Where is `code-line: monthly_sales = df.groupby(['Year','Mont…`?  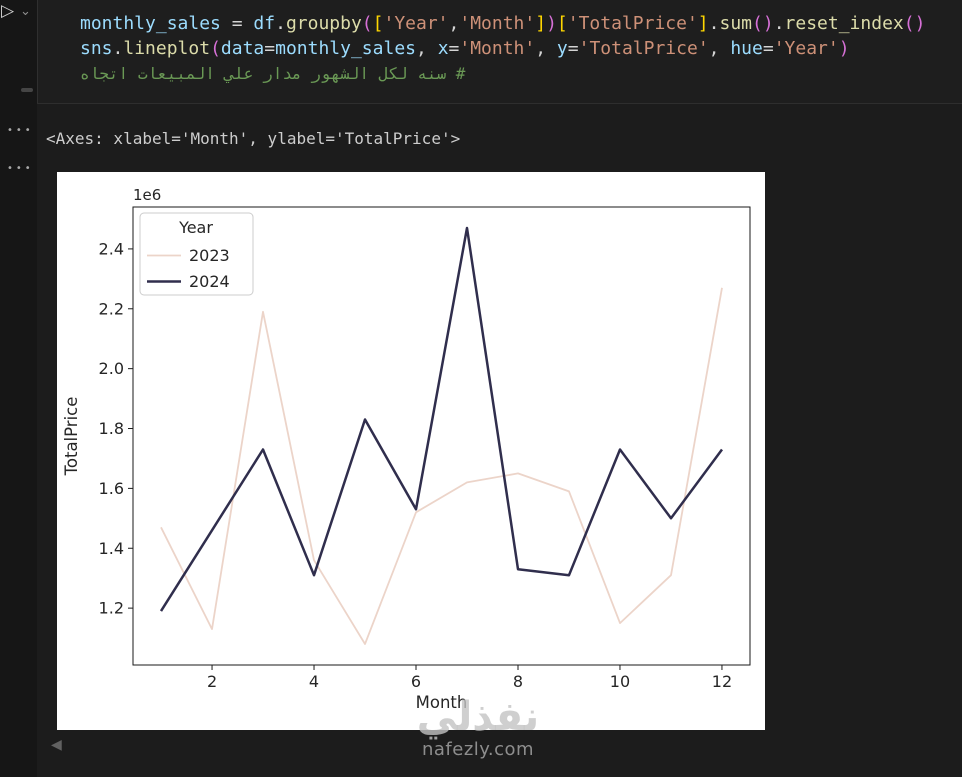
code-line: monthly_sales = df.groupby(['Year','Mont… is located at coordinates (521, 23).